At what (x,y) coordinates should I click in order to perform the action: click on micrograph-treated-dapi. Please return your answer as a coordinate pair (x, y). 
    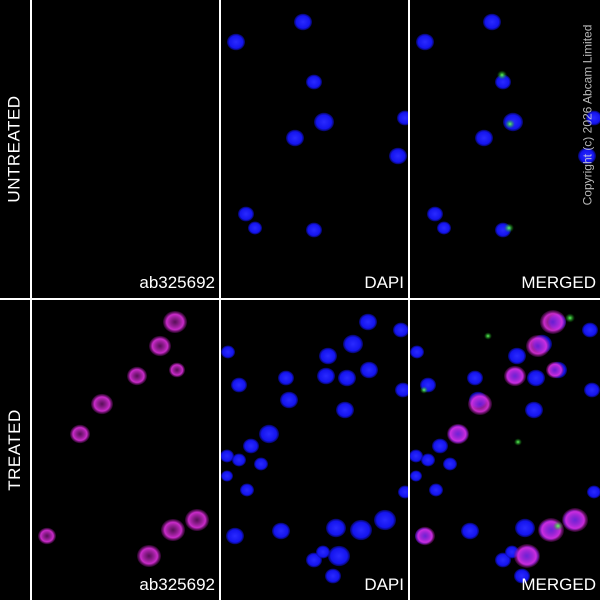
    Looking at the image, I should click on (314, 448).